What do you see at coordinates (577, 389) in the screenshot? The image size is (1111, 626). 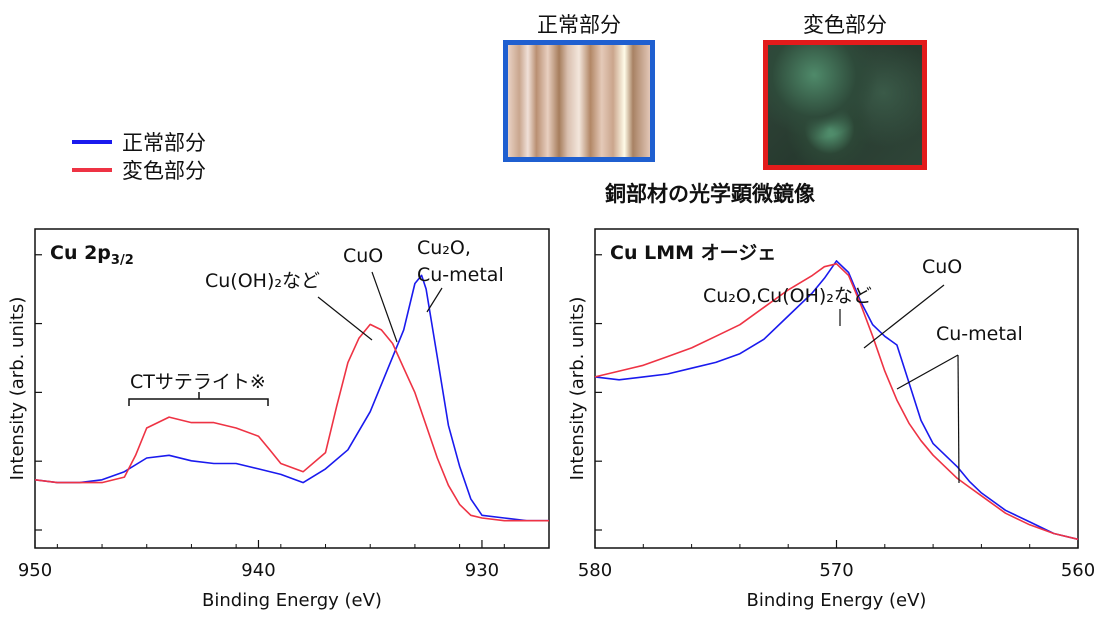 I see `y-axis-label-1: Intensity (arb. units)` at bounding box center [577, 389].